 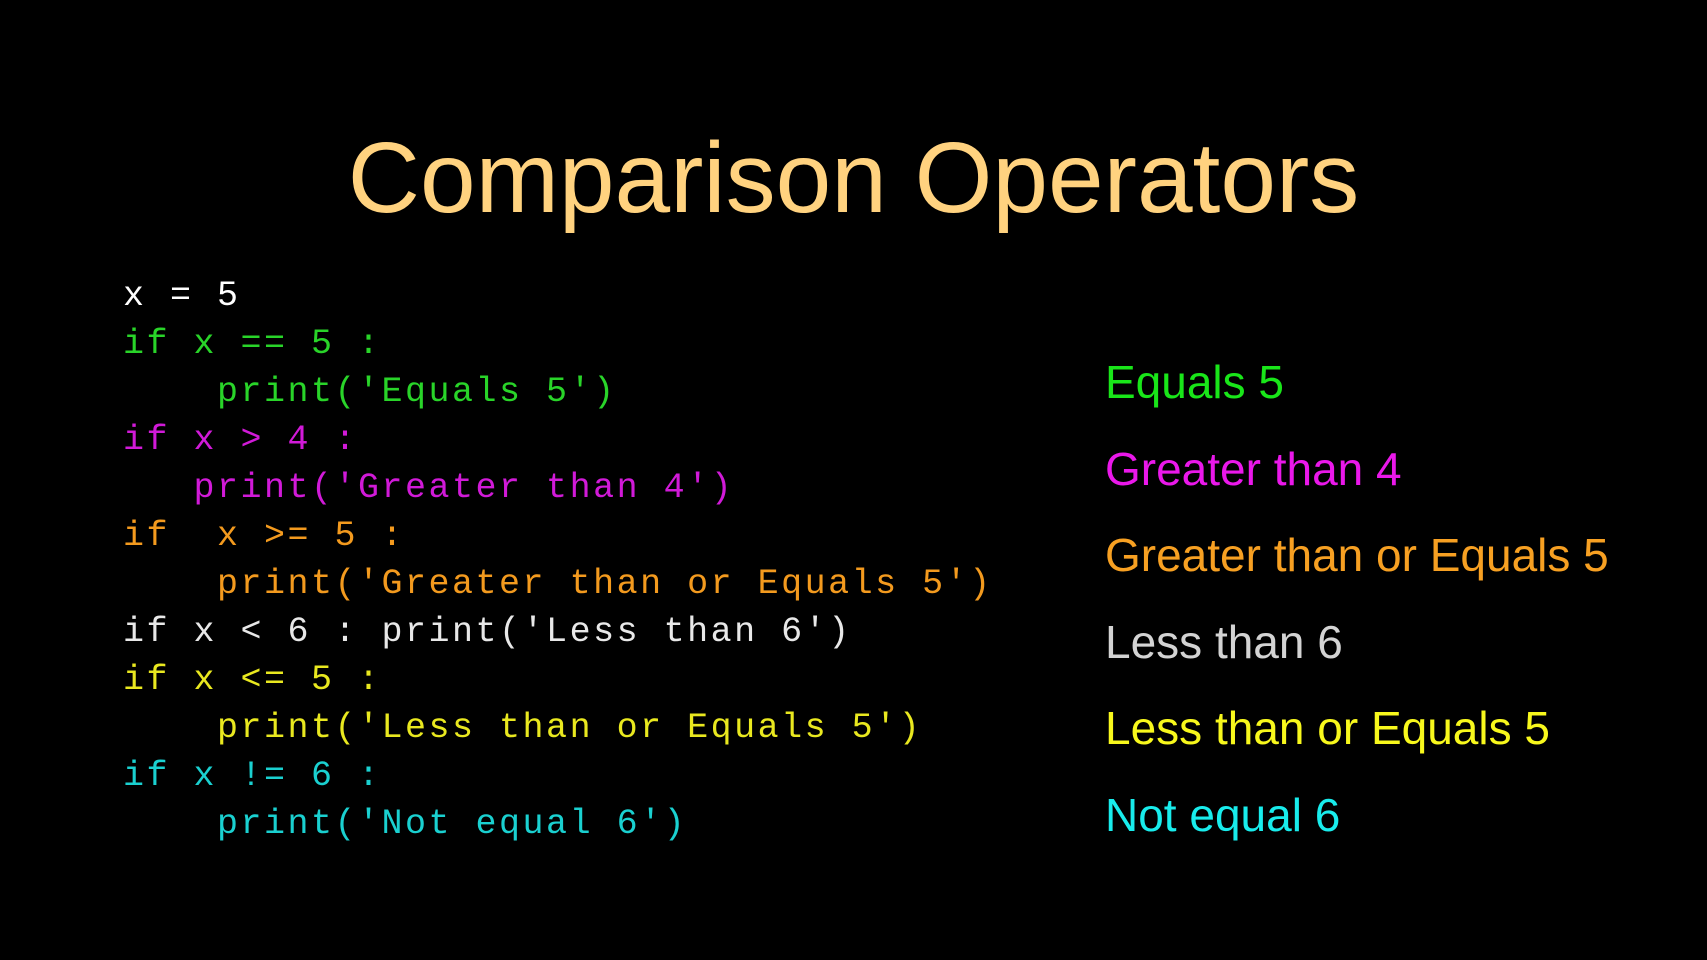 I want to click on code-line: print('Greater than or Equals 5'), so click(x=558, y=584).